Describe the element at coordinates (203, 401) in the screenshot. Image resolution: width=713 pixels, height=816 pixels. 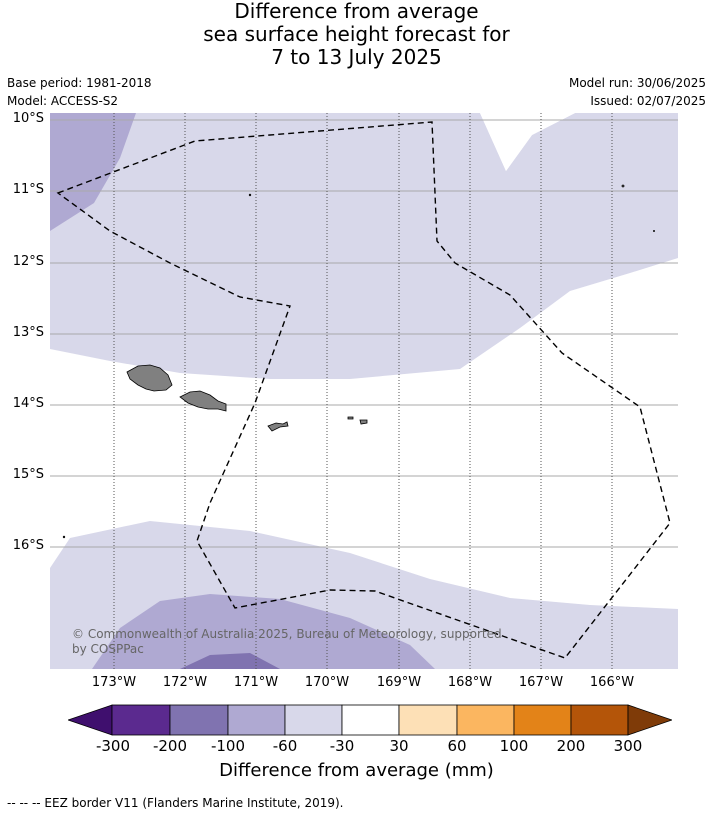
I see `island-upolu` at that location.